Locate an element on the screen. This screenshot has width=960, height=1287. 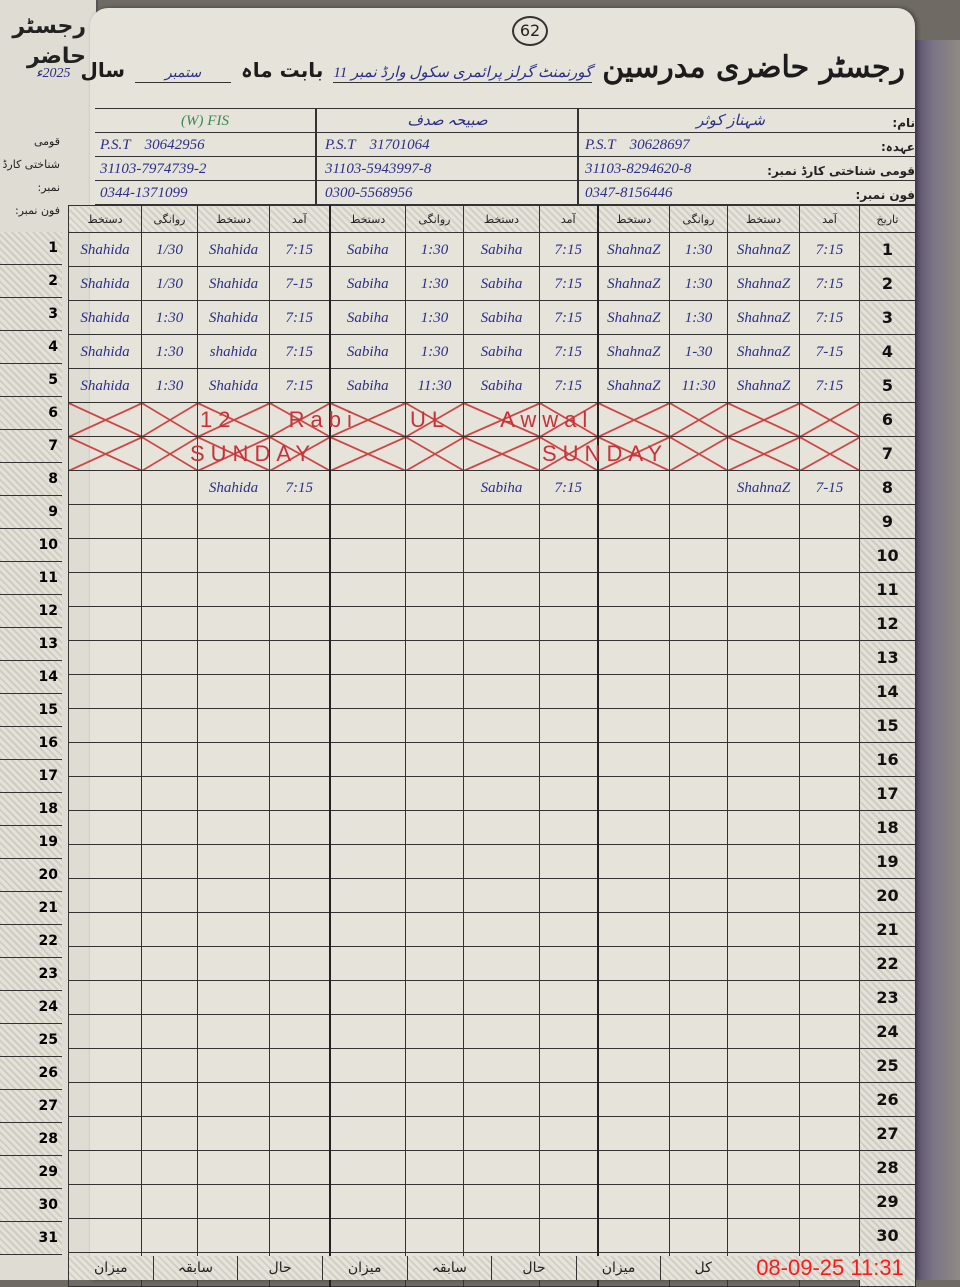
date-cell: 1 is located at coordinates (887, 249).